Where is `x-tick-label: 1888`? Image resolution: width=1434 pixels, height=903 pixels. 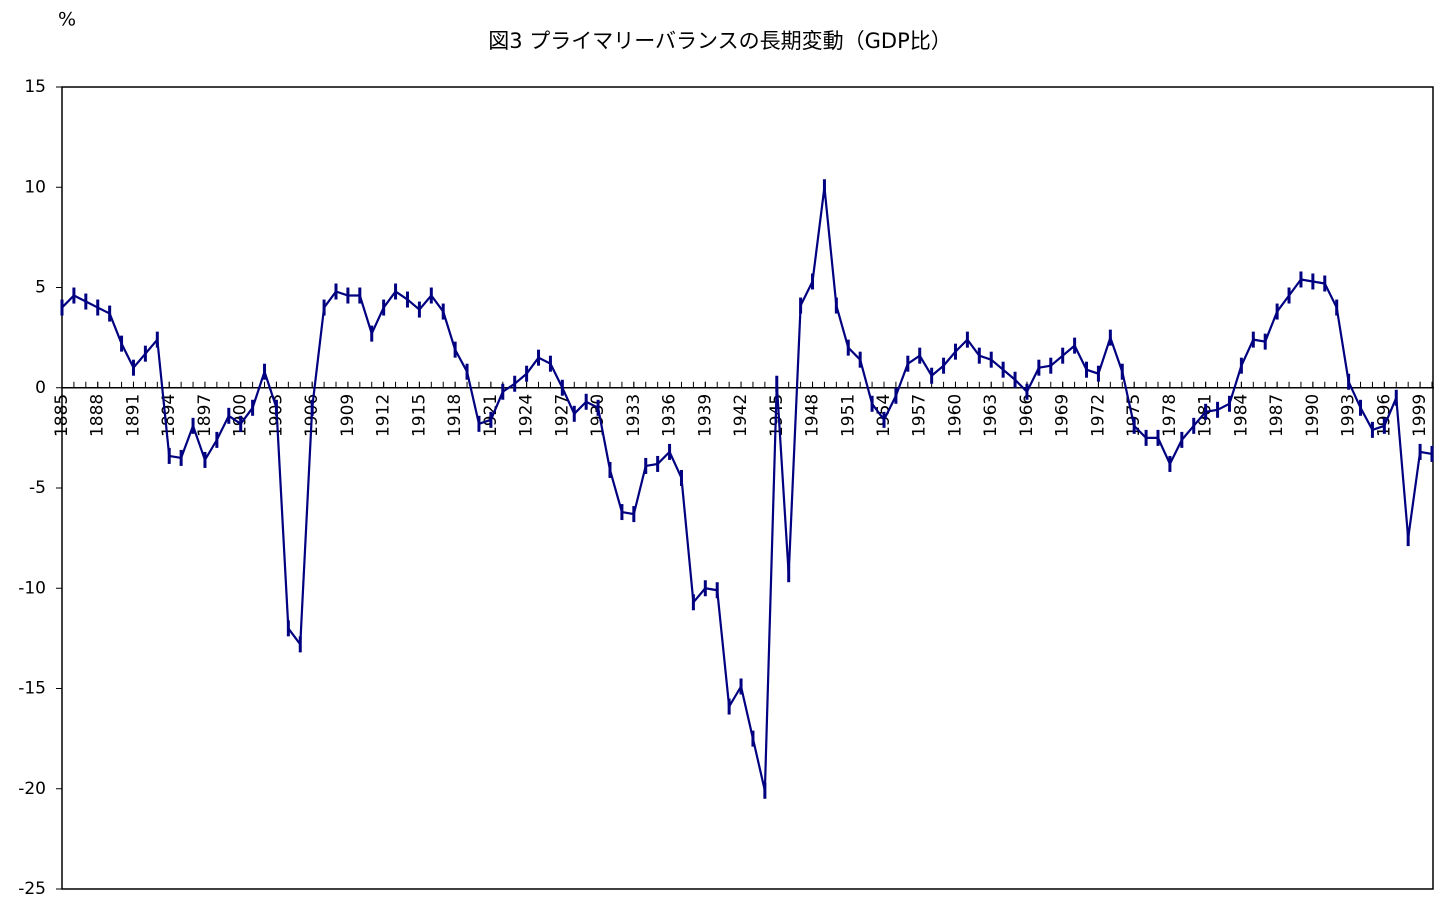 x-tick-label: 1888 is located at coordinates (98, 415).